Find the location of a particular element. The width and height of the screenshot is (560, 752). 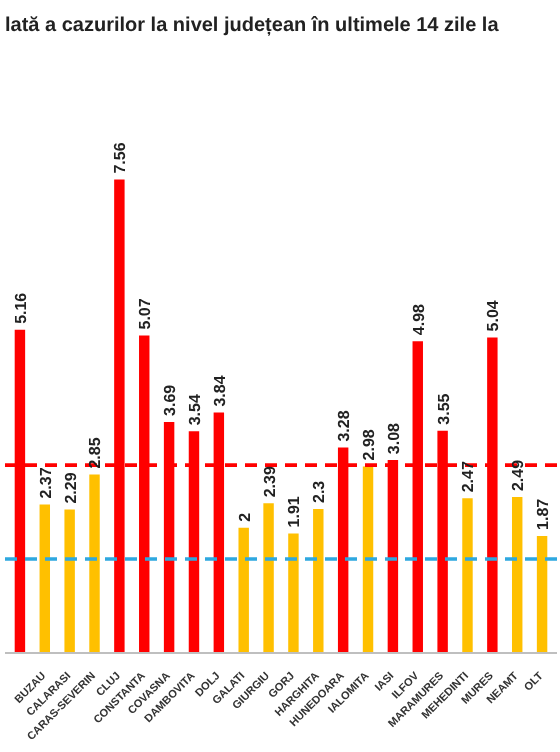

data-label: 2.39 is located at coordinates (269, 481).